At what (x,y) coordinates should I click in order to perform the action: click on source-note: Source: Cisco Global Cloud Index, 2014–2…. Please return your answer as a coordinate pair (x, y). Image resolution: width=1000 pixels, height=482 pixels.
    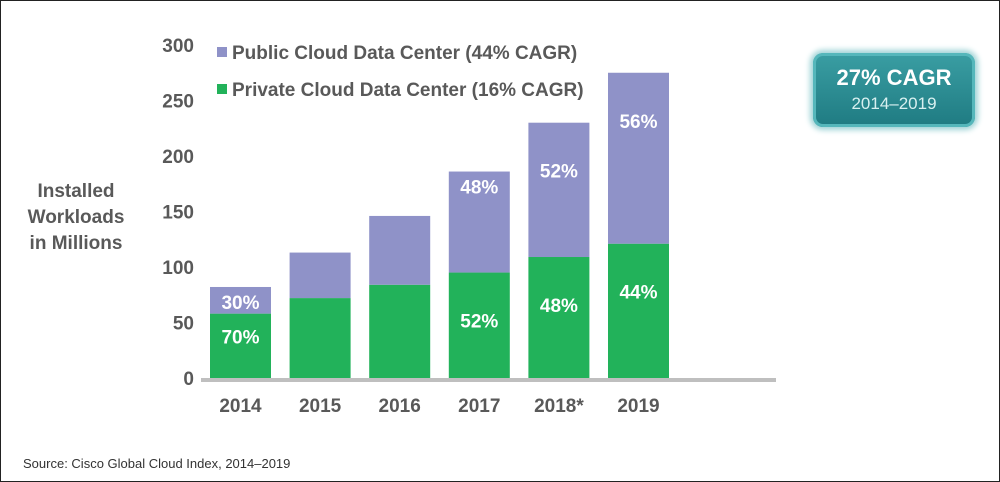
    Looking at the image, I should click on (157, 463).